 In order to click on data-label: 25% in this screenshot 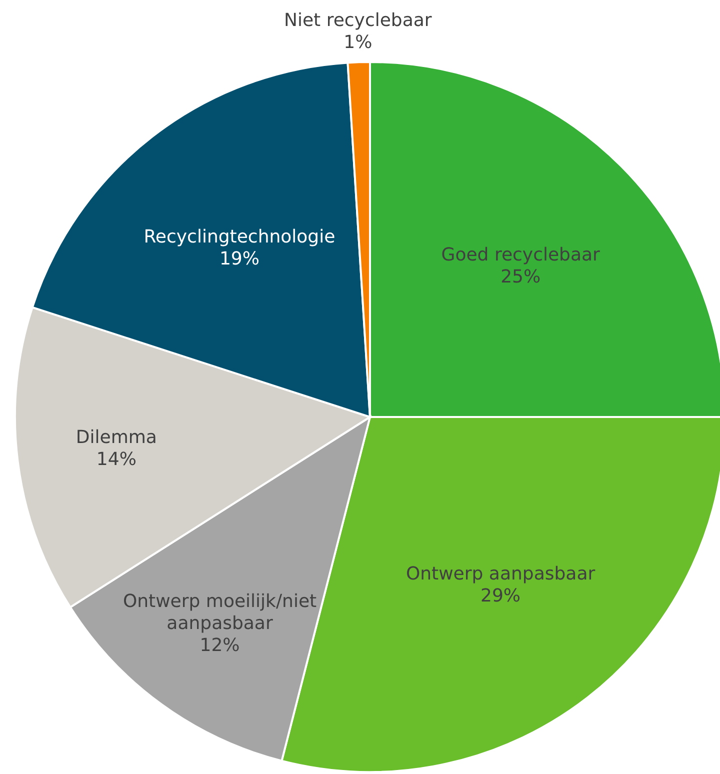, I will do `click(520, 277)`.